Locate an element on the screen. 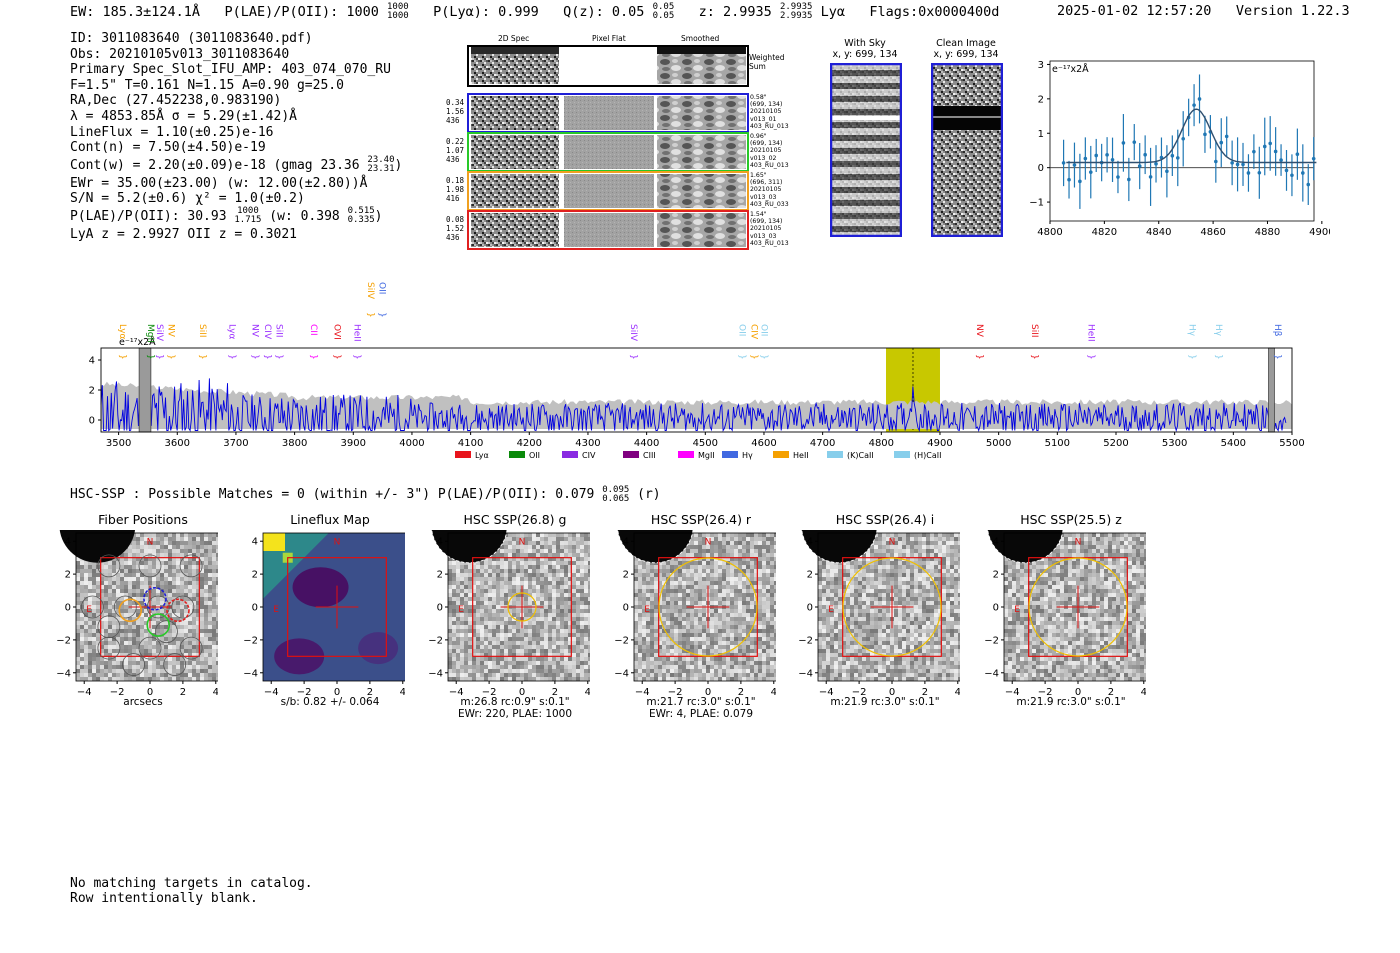 This screenshot has width=1400, height=953. hsc-cutout-3: N E 4 2 0 −2 −4 −4 −2 0 2 4 is located at coordinates (695, 614).